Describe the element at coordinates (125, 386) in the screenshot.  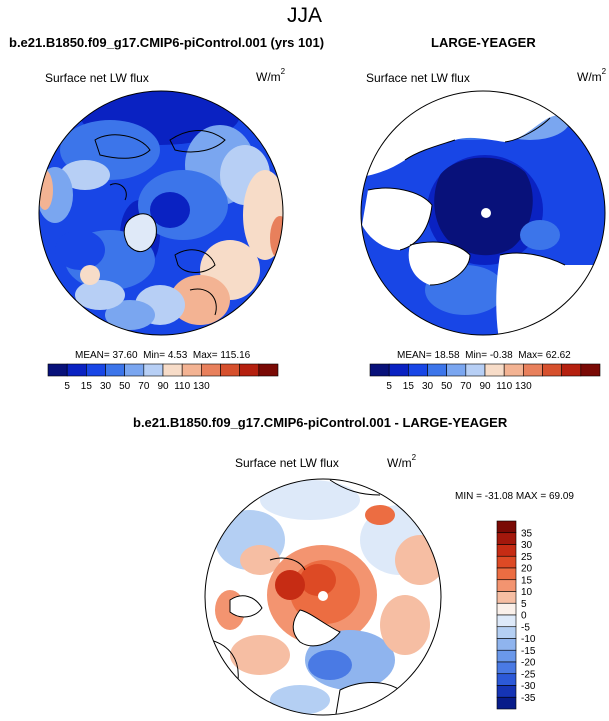
I see `cb1-tick-label: 50` at that location.